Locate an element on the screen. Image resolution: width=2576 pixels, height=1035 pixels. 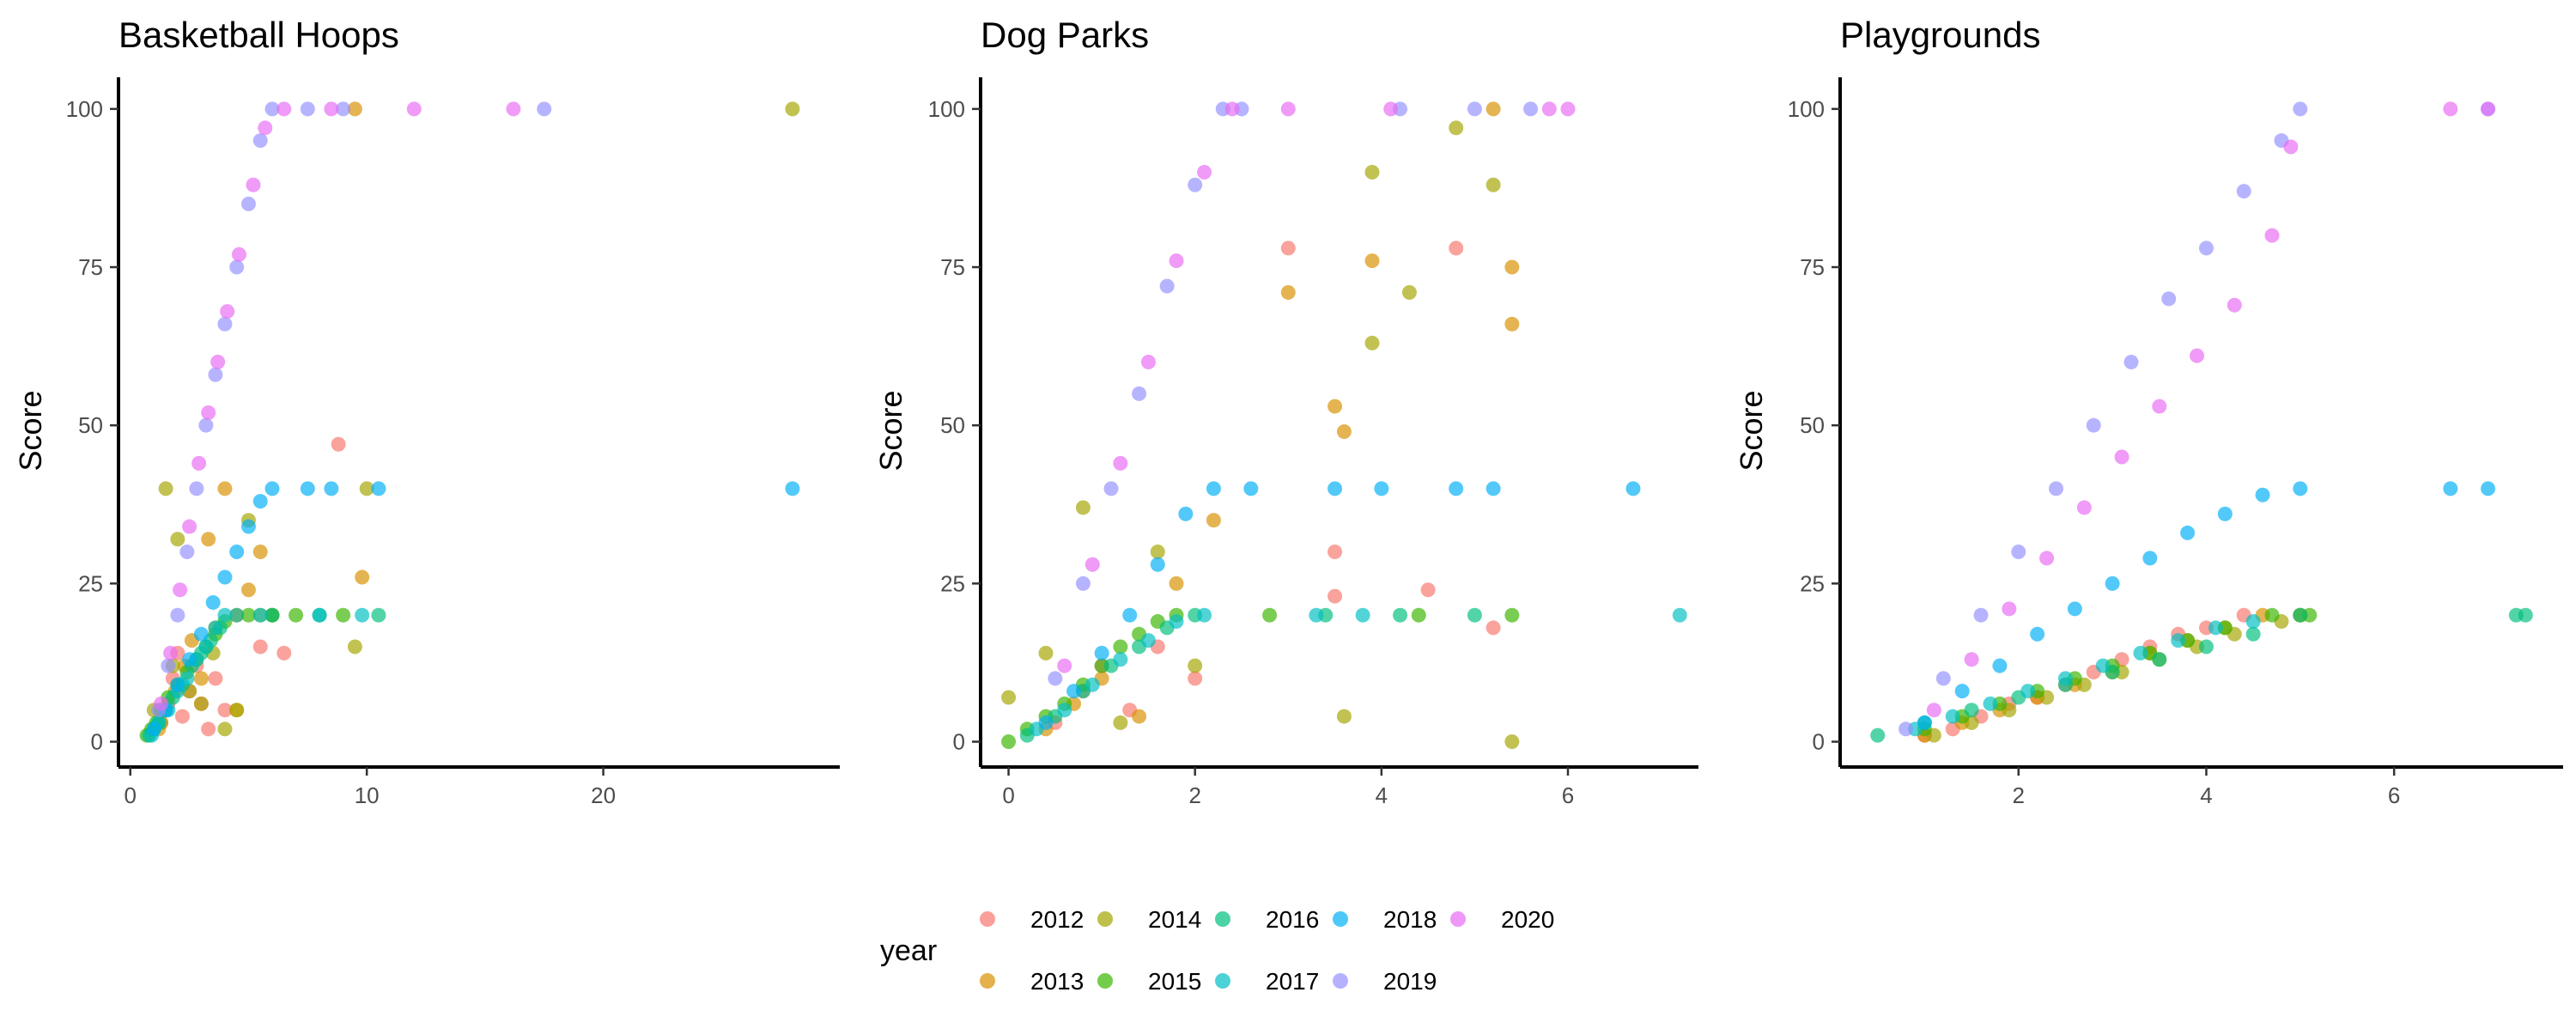
panel-title: Basketball Hoops is located at coordinates (258, 35).